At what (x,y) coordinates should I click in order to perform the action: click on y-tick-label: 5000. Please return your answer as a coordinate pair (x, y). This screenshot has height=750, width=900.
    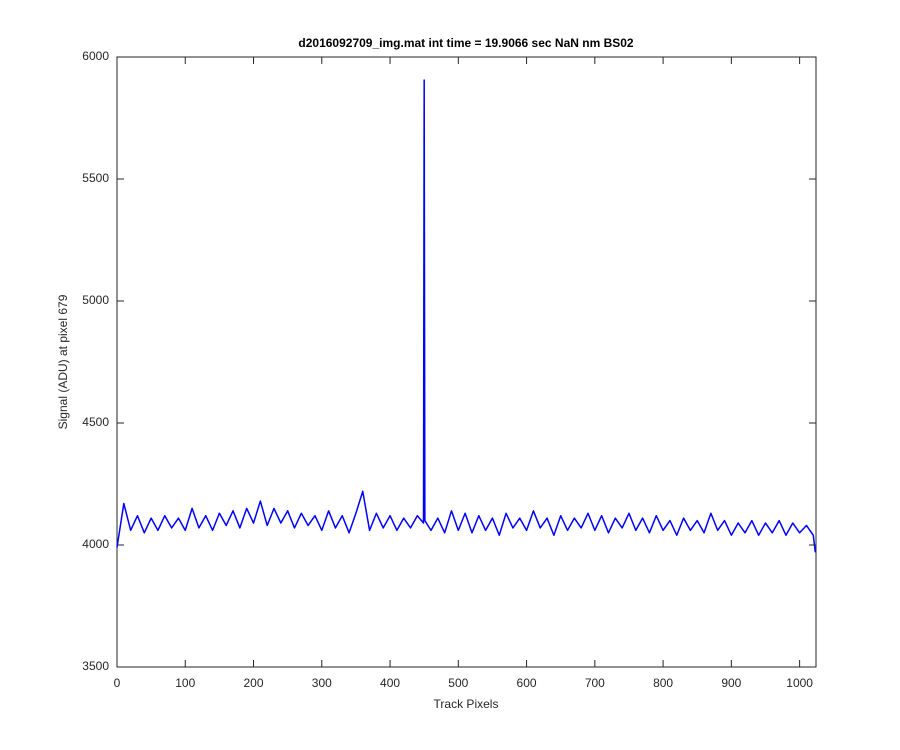
    Looking at the image, I should click on (95, 300).